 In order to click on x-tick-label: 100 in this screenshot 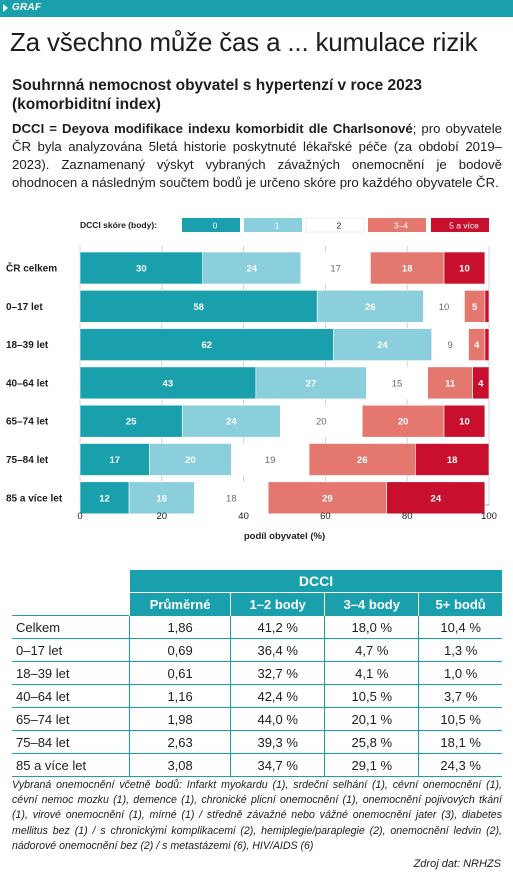, I will do `click(489, 516)`.